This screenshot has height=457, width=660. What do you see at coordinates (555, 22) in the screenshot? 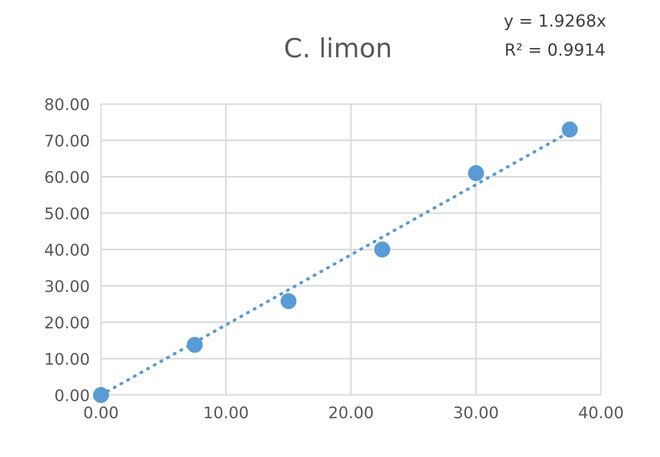
I see `text: y = 1.9268x` at bounding box center [555, 22].